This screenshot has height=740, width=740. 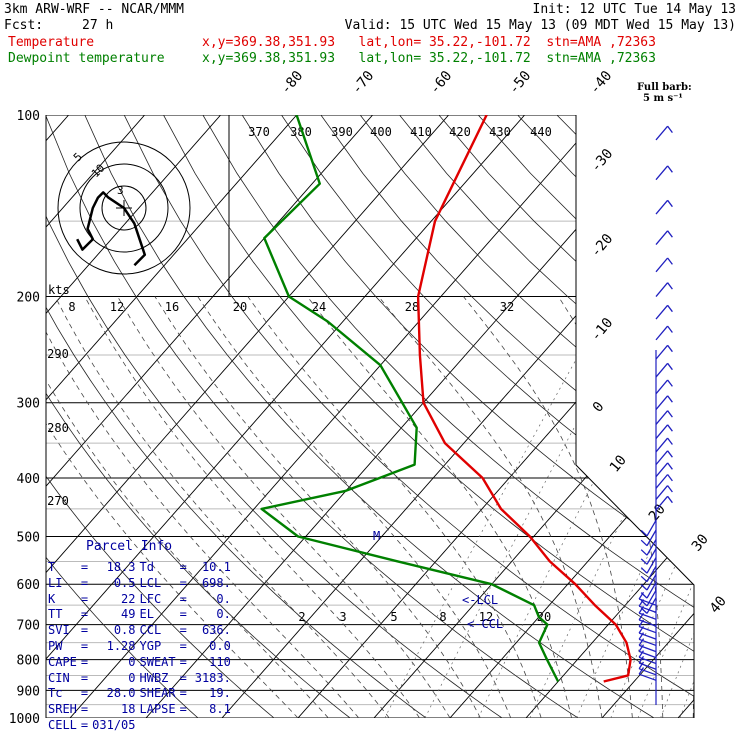 I want to click on pressure-tick-label: 700, so click(x=28, y=626).